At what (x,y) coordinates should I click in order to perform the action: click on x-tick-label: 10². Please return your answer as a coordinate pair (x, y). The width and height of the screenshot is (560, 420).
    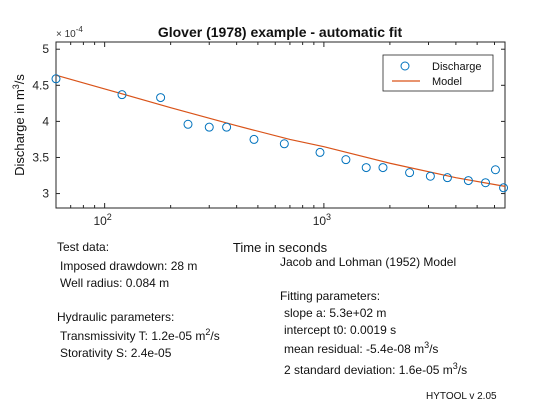
    Looking at the image, I should click on (102, 220).